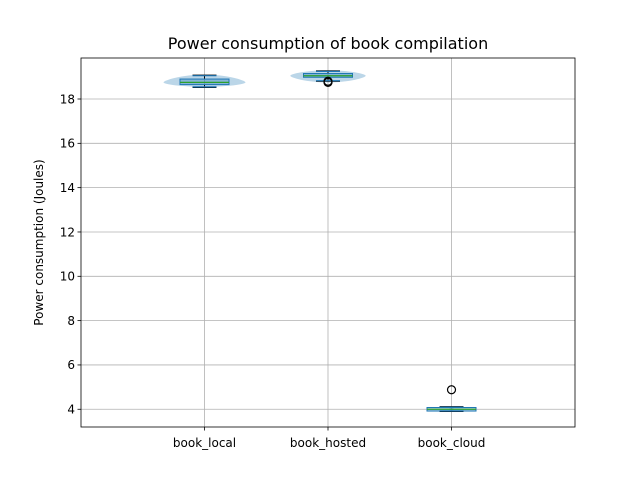 This screenshot has width=640, height=480. What do you see at coordinates (204, 443) in the screenshot?
I see `x-tick-label-book-local: book_local` at bounding box center [204, 443].